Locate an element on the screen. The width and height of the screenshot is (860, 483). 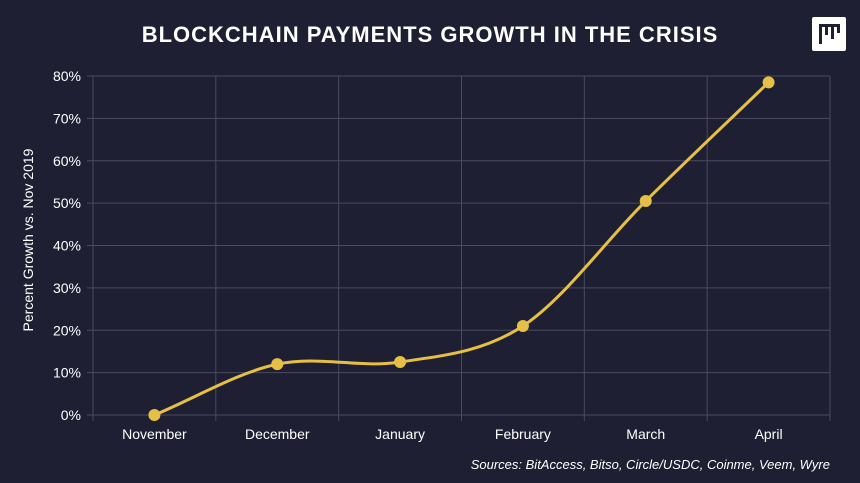
chart-title: BLOCKCHAIN PAYMENTS GROWTH IN THE CRISIS is located at coordinates (430, 34).